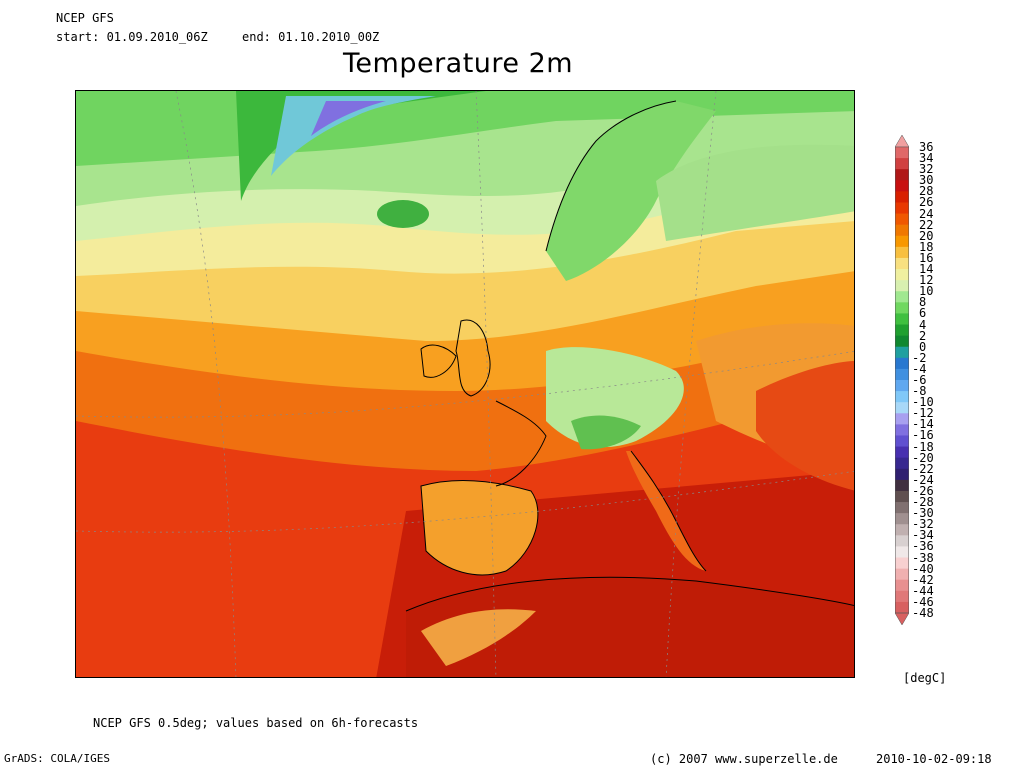  Describe the element at coordinates (923, 490) in the screenshot. I see `legend-label: -26` at that location.